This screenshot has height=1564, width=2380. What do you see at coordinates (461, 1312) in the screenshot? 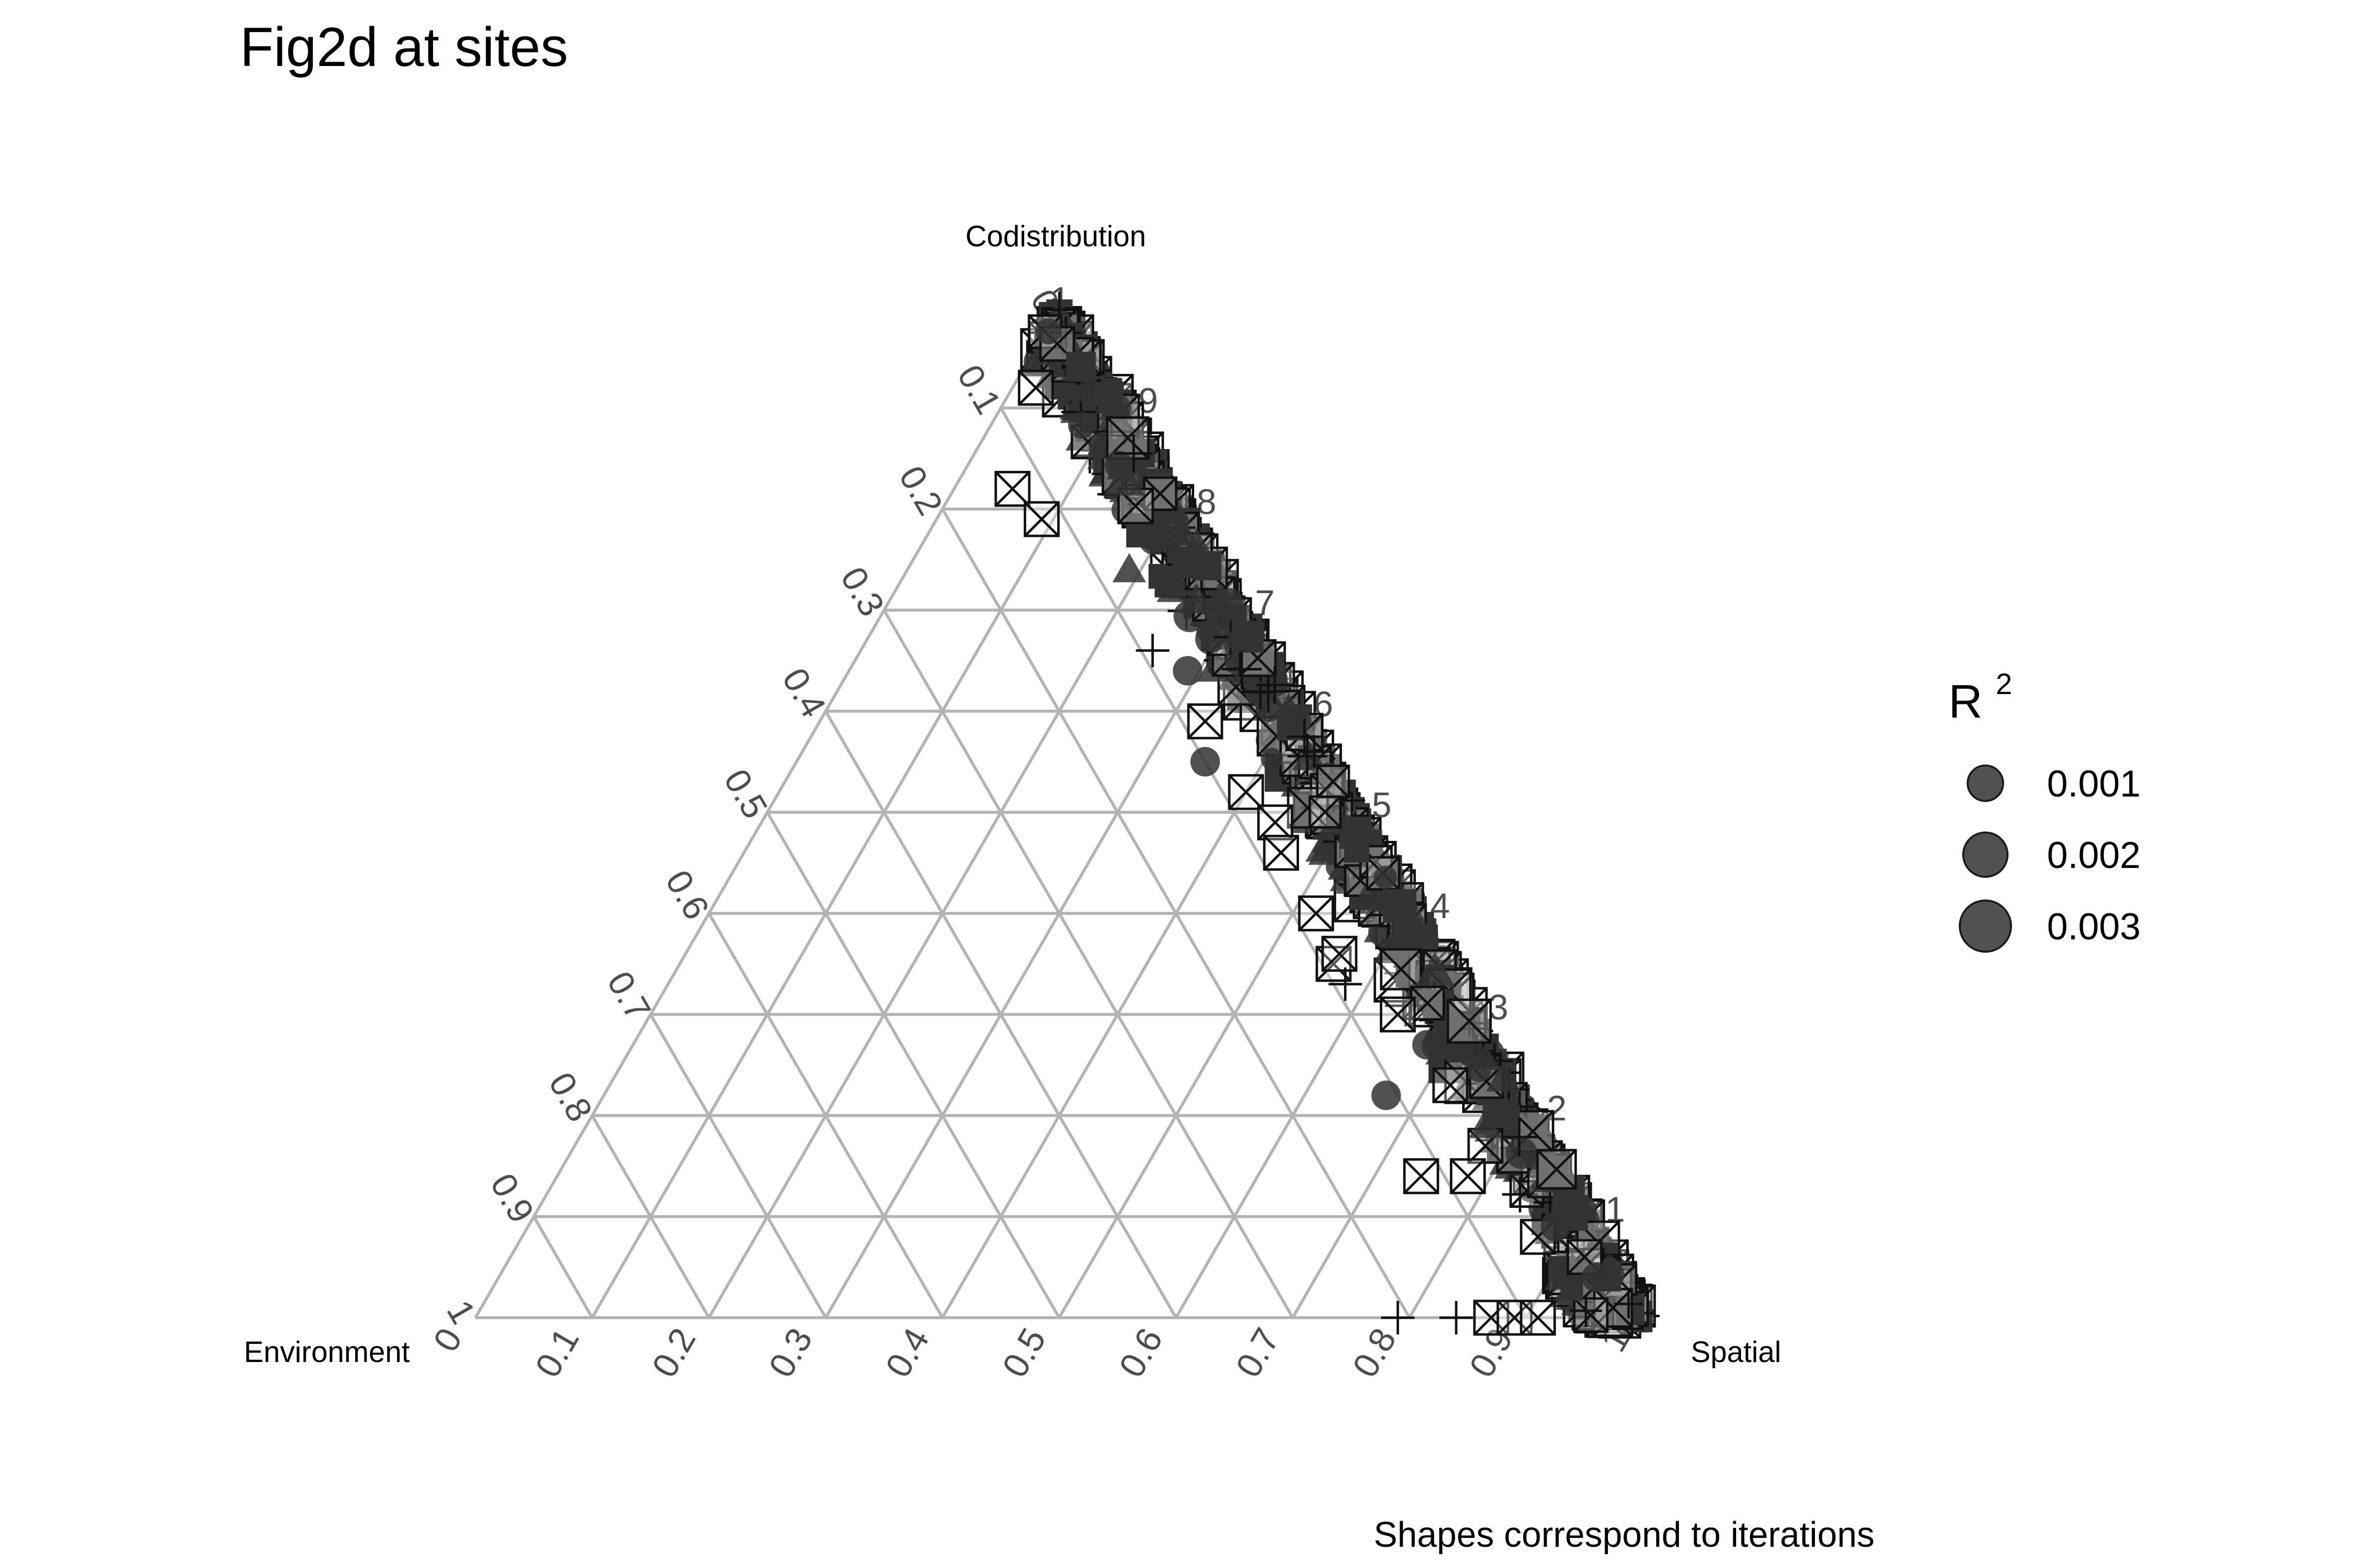
I see `tick-left-10: 1` at bounding box center [461, 1312].